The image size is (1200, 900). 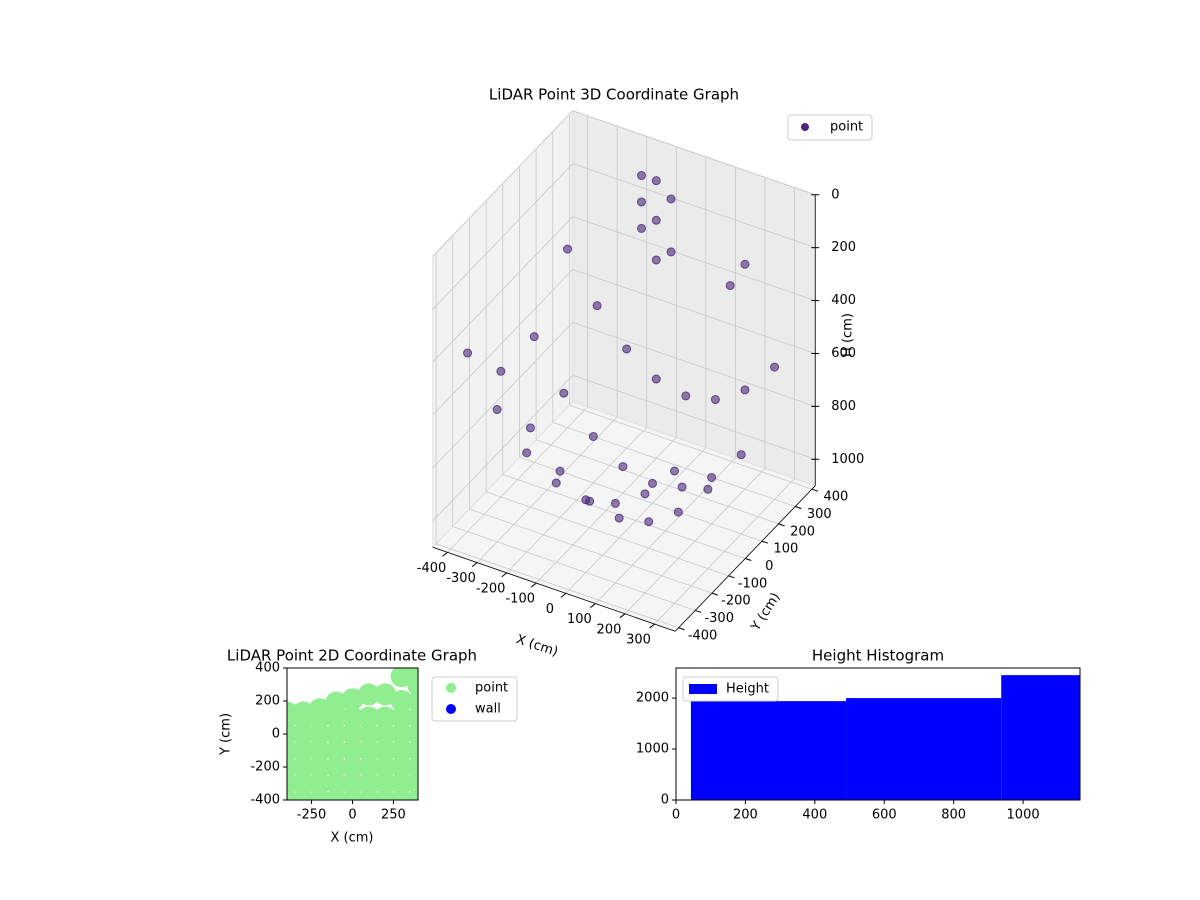 I want to click on x-tick-label: 300, so click(x=638, y=640).